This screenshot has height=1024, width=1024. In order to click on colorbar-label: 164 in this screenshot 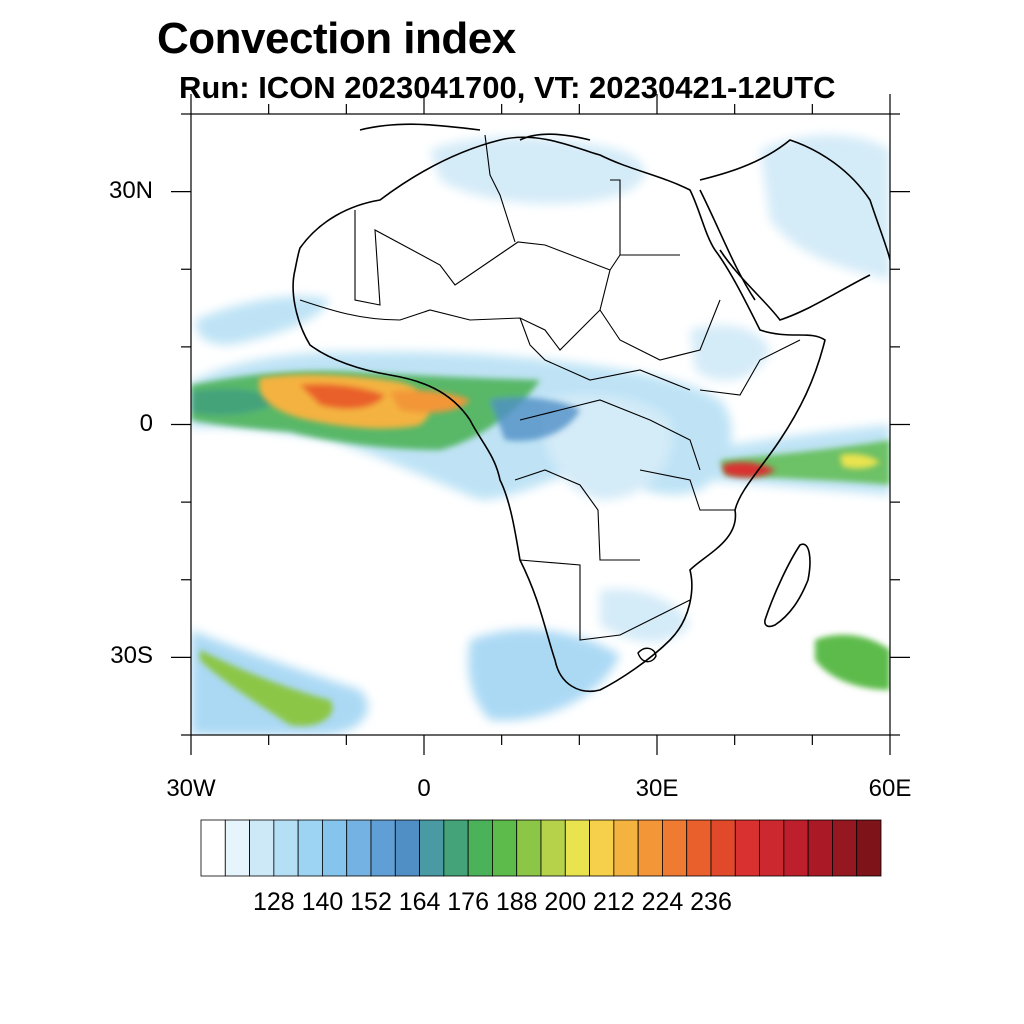, I will do `click(419, 902)`.